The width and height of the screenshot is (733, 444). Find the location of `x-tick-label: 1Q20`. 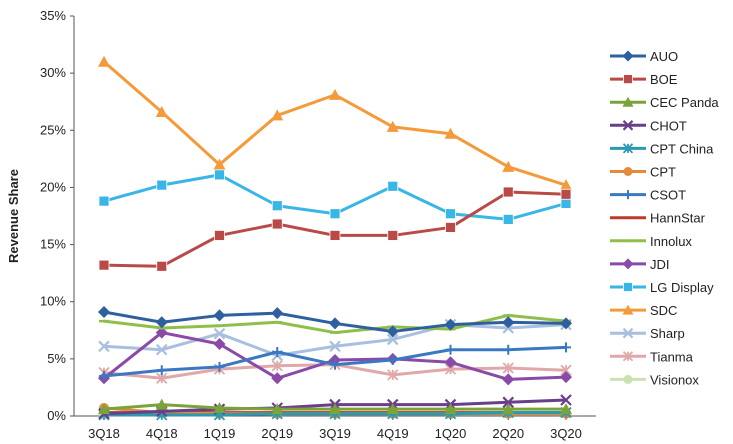

x-tick-label: 1Q20 is located at coordinates (451, 433).